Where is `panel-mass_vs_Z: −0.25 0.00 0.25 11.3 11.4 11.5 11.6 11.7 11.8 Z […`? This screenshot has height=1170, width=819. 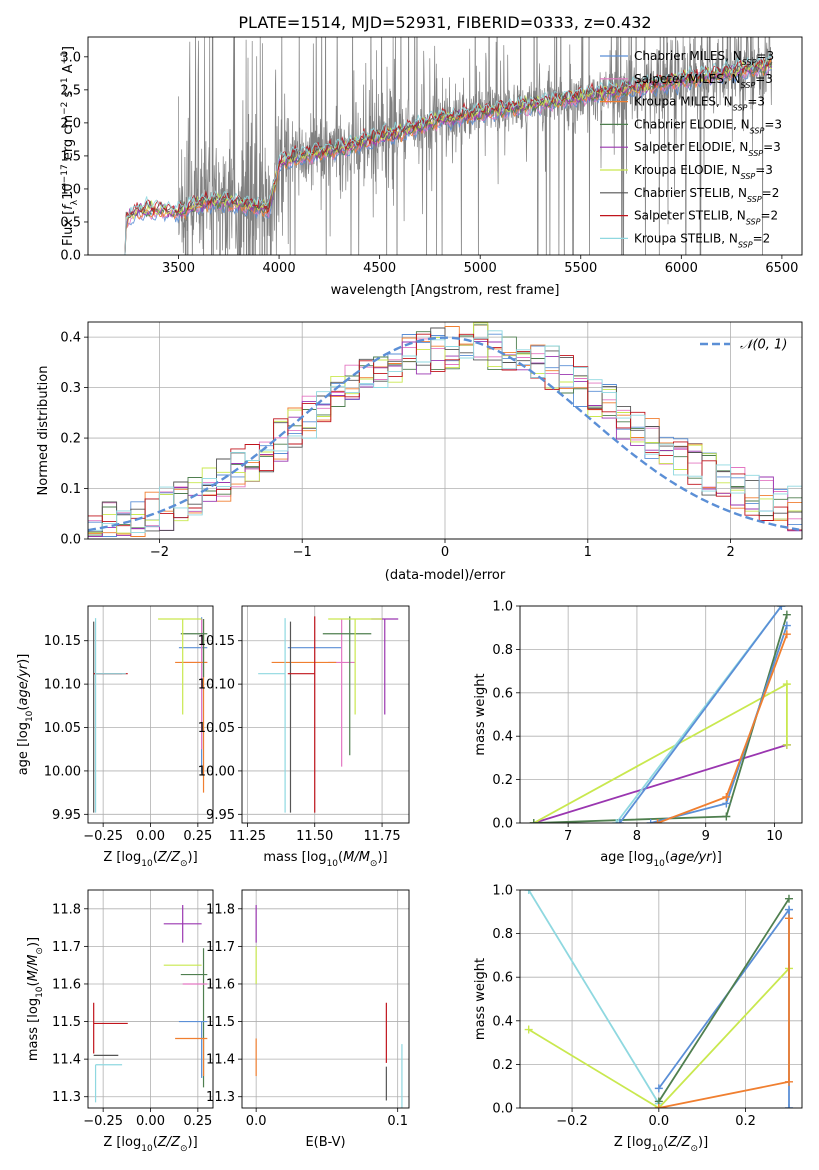 panel-mass_vs_Z: −0.25 0.00 0.25 11.3 11.4 11.5 11.6 11.7 11.8 Z [… is located at coordinates (120, 1021).